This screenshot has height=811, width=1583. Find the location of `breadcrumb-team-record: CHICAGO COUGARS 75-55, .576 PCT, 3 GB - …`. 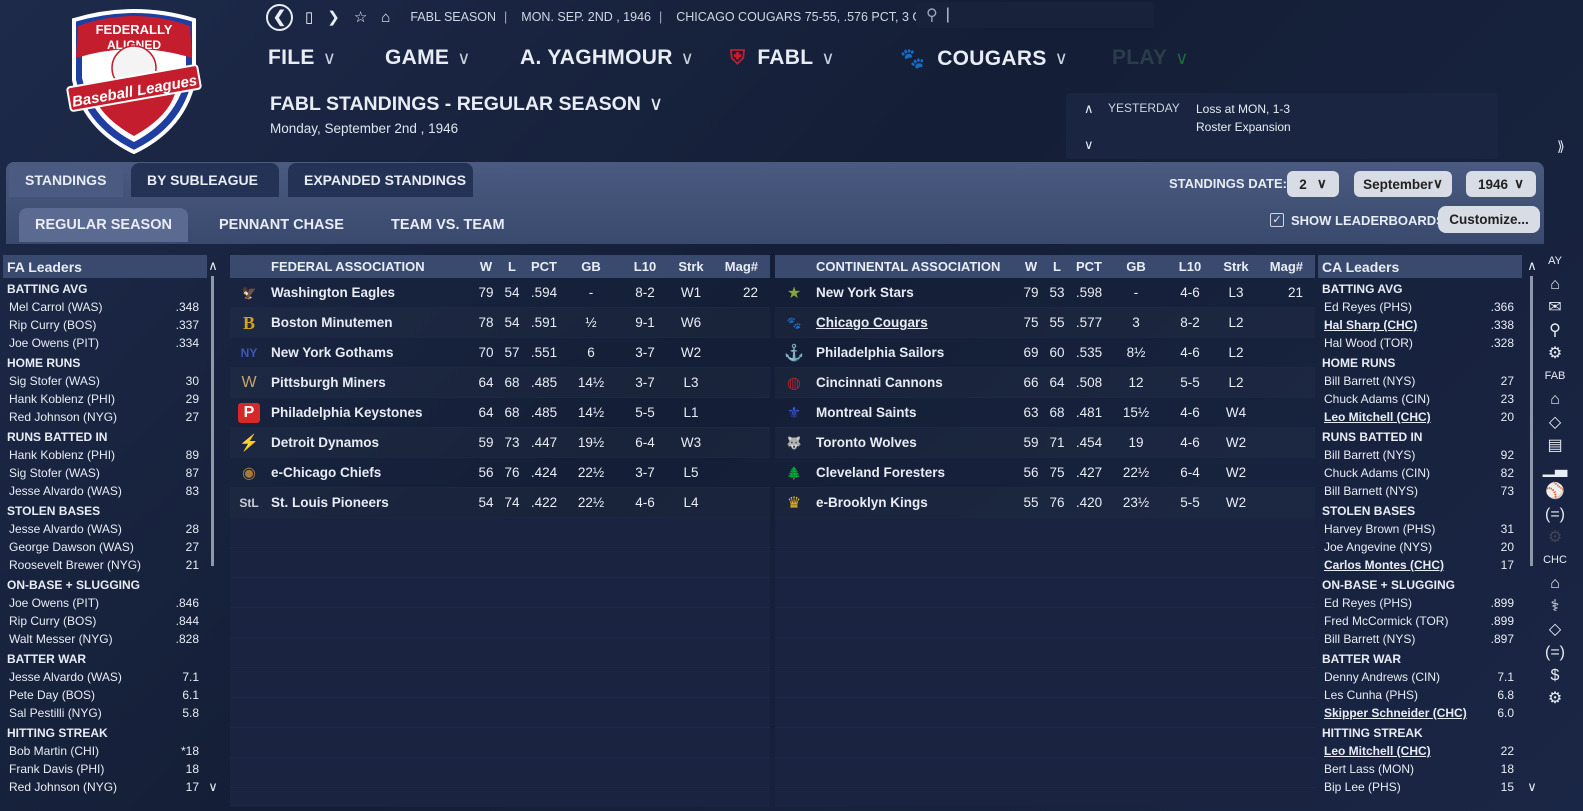

breadcrumb-team-record: CHICAGO COUGARS 75-55, .576 PCT, 3 GB - … is located at coordinates (819, 17).